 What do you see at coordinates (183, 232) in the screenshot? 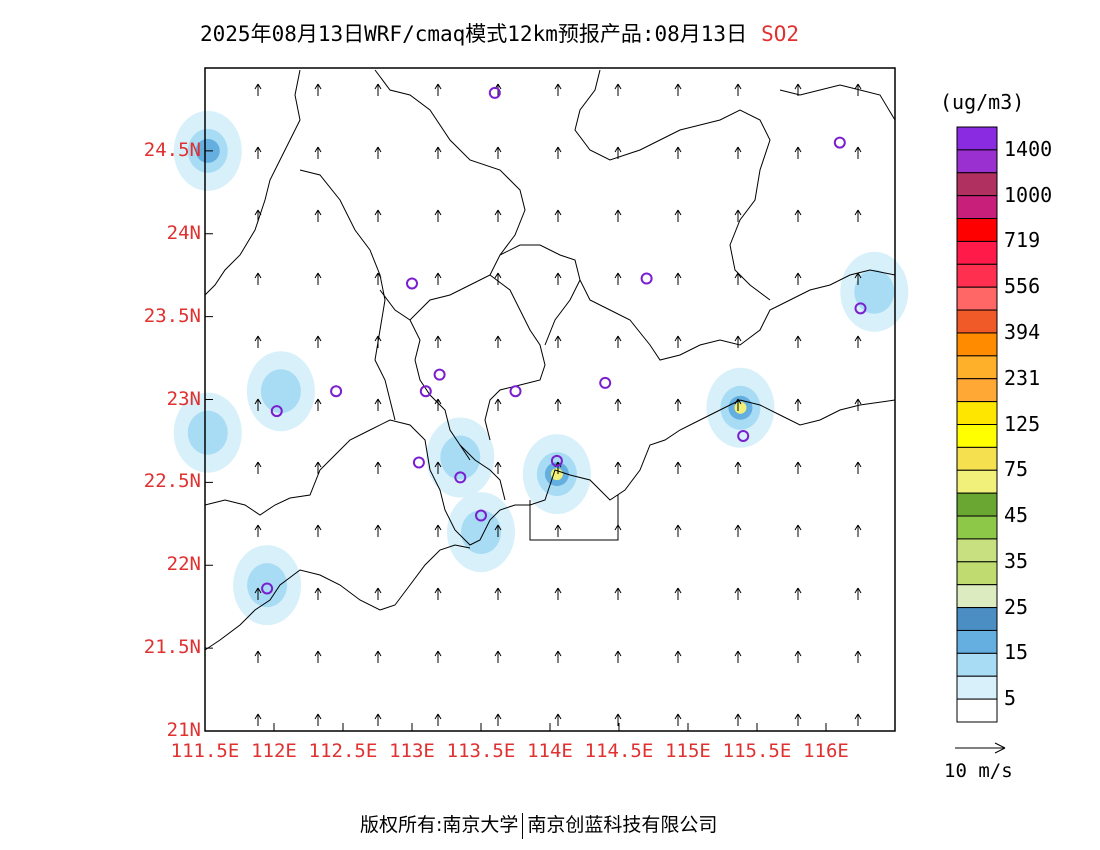
I see `lat-tick-label: 24N` at bounding box center [183, 232].